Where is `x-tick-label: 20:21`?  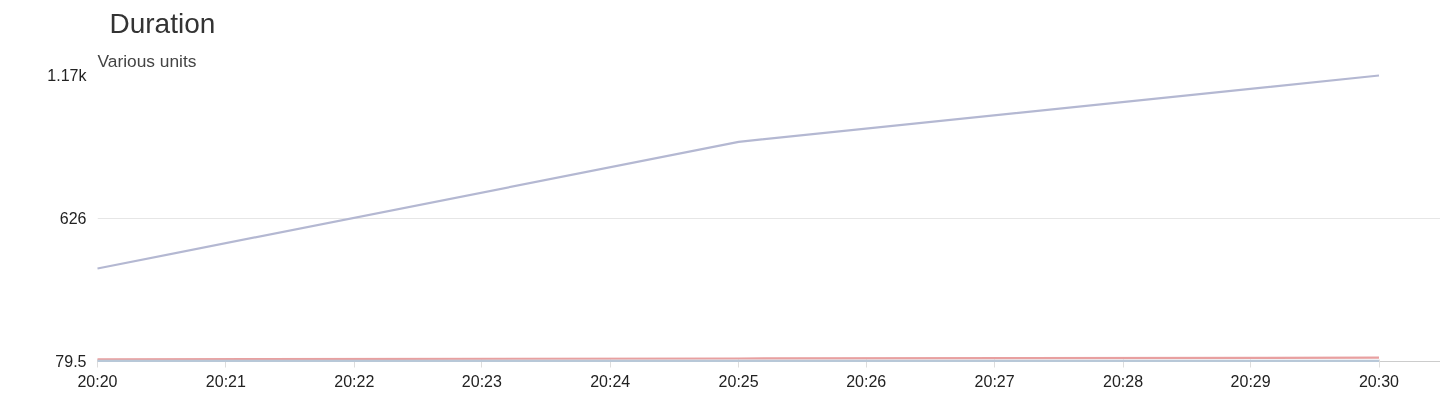 x-tick-label: 20:21 is located at coordinates (225, 381).